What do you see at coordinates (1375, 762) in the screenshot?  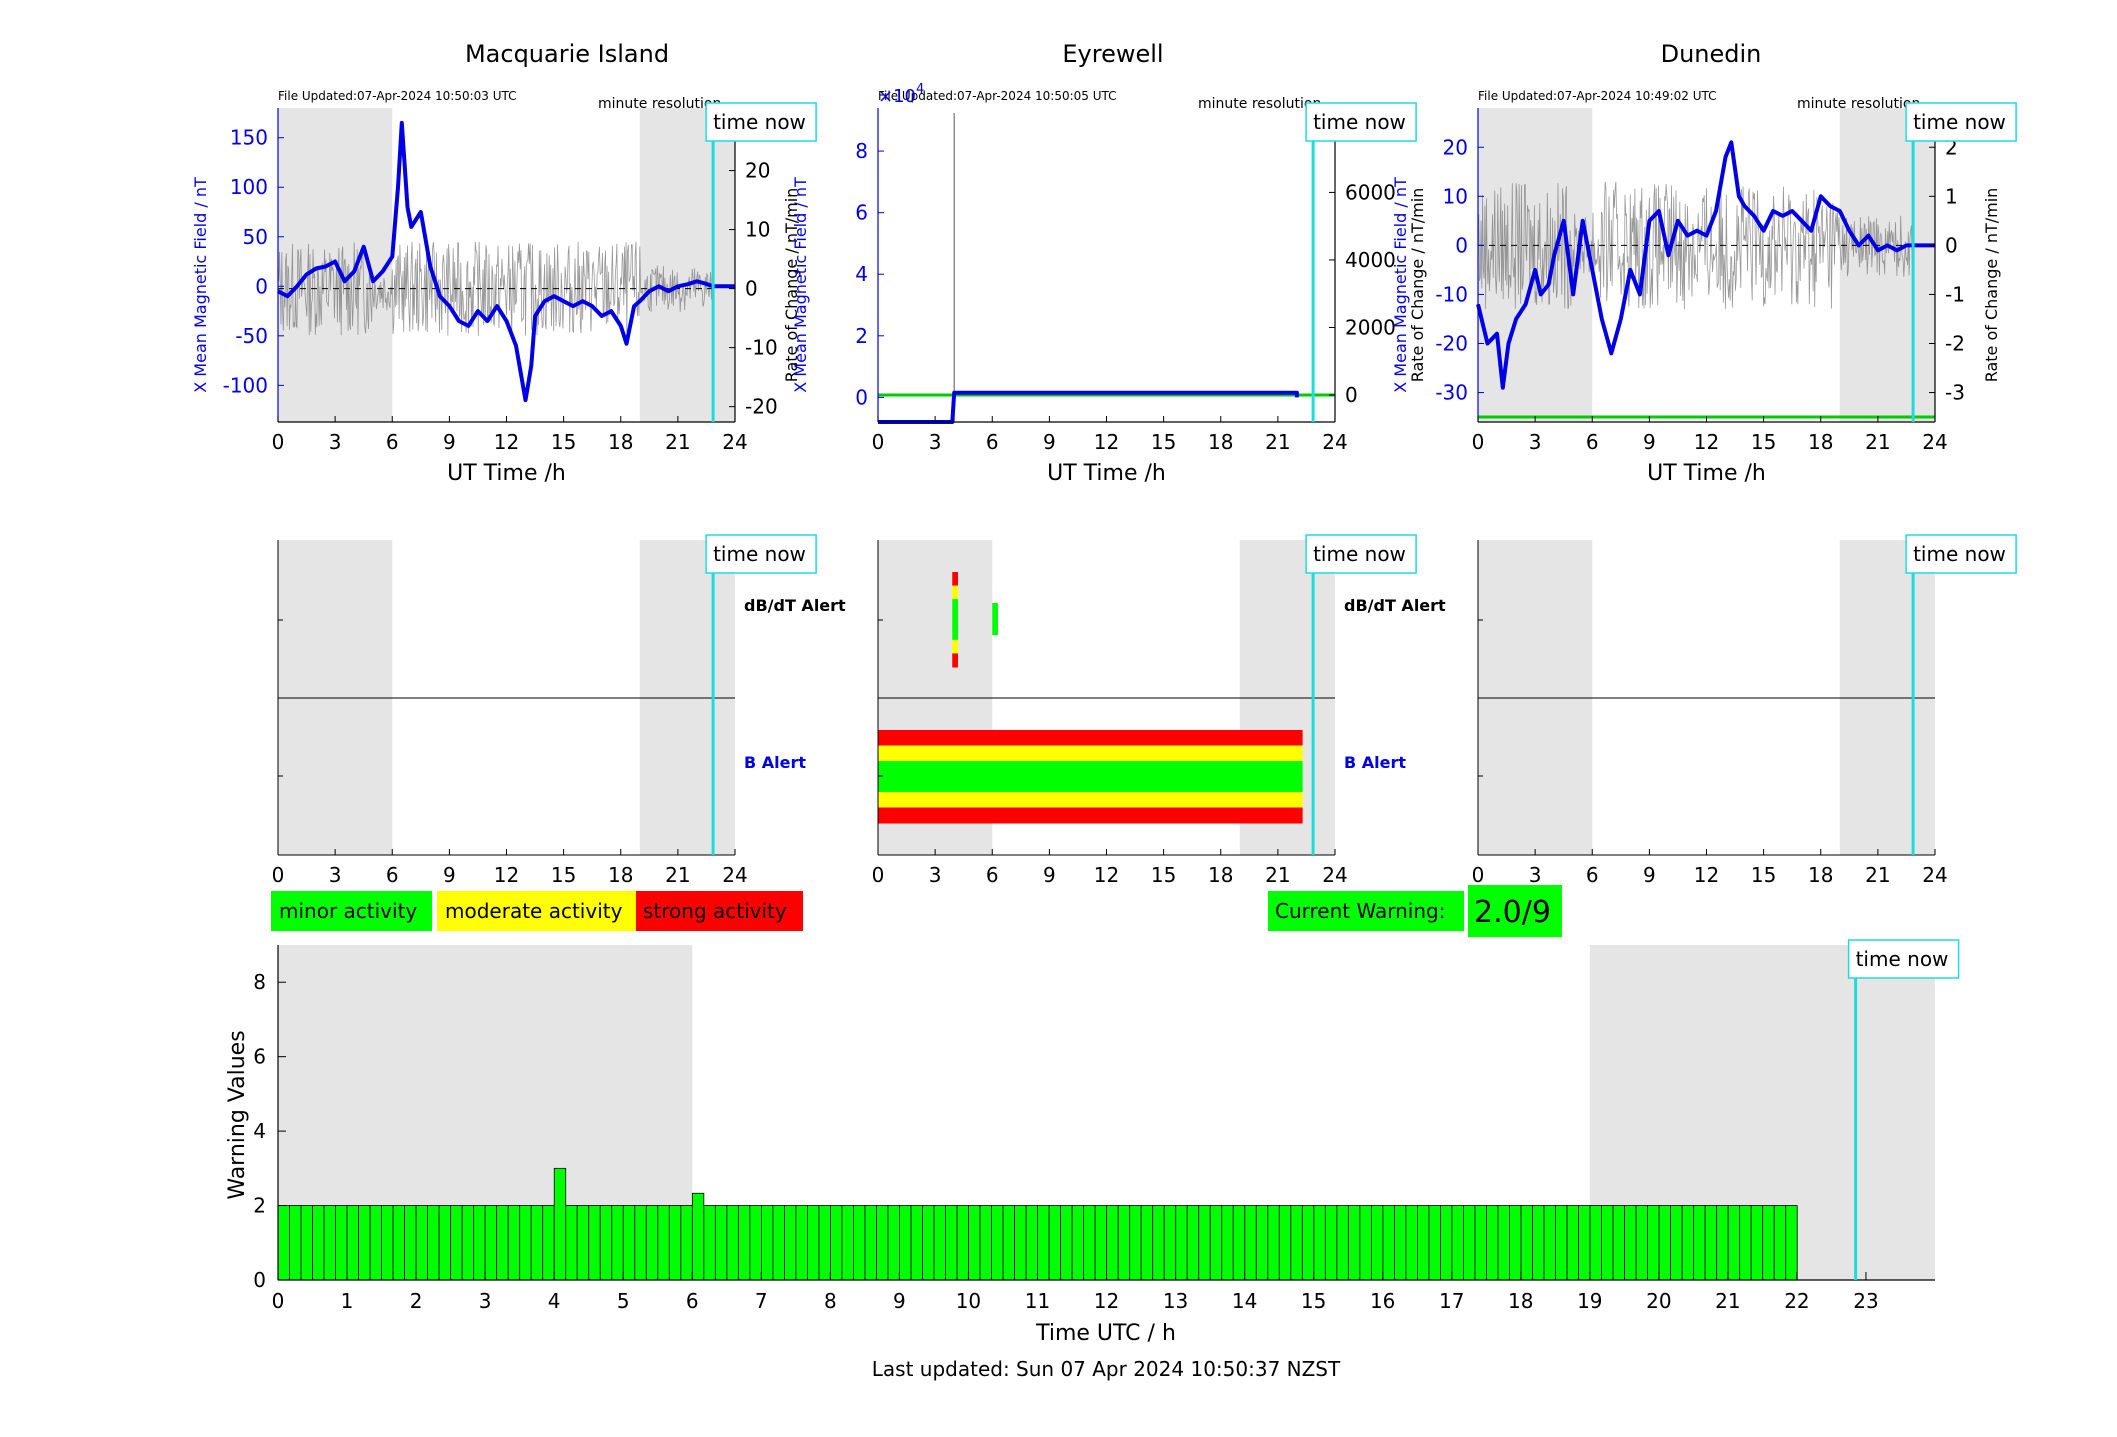 I see `b-label-eyrewell: B Alert` at bounding box center [1375, 762].